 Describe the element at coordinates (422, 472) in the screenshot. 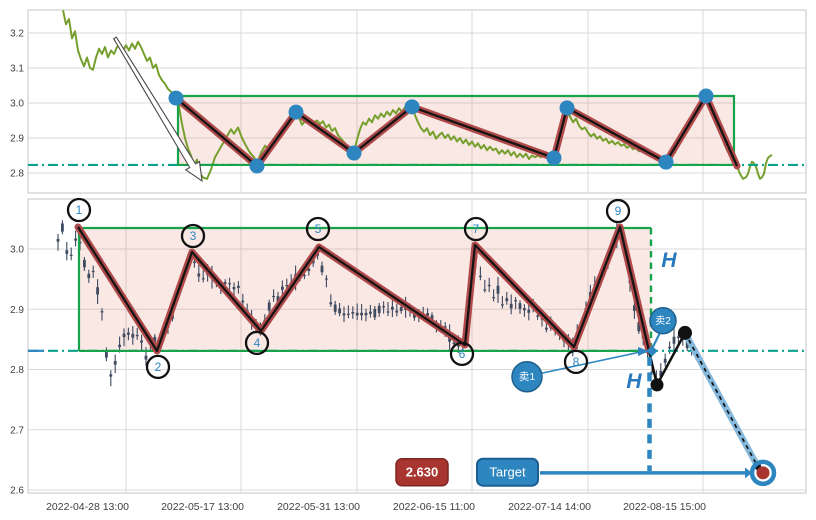

I see `target-price-badge-label: 2.630` at that location.